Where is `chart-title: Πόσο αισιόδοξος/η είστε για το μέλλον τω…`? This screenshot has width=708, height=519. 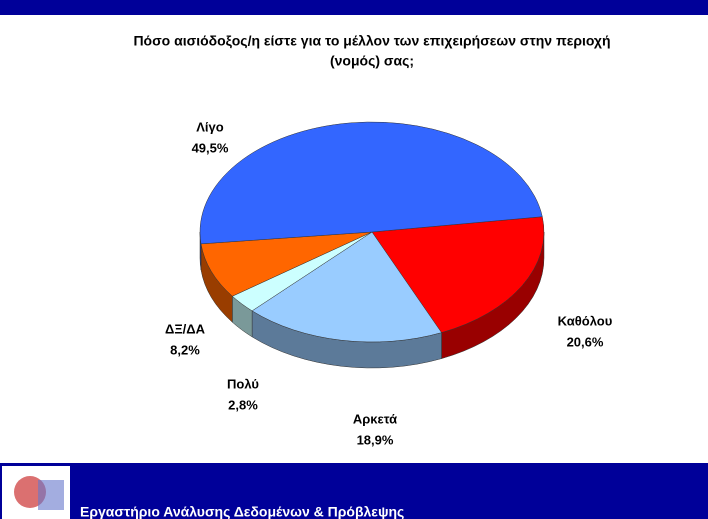
chart-title: Πόσο αισιόδοξος/η είστε για το μέλλον τω… is located at coordinates (371, 41).